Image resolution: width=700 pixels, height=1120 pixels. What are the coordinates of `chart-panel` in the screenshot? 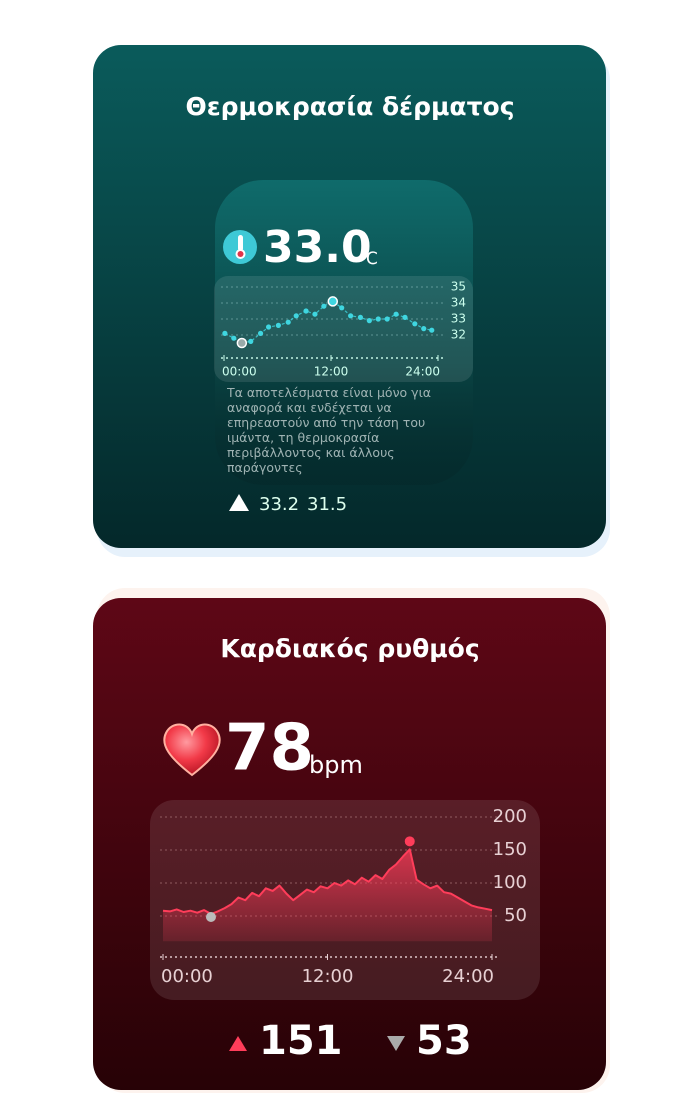 It's located at (343, 329).